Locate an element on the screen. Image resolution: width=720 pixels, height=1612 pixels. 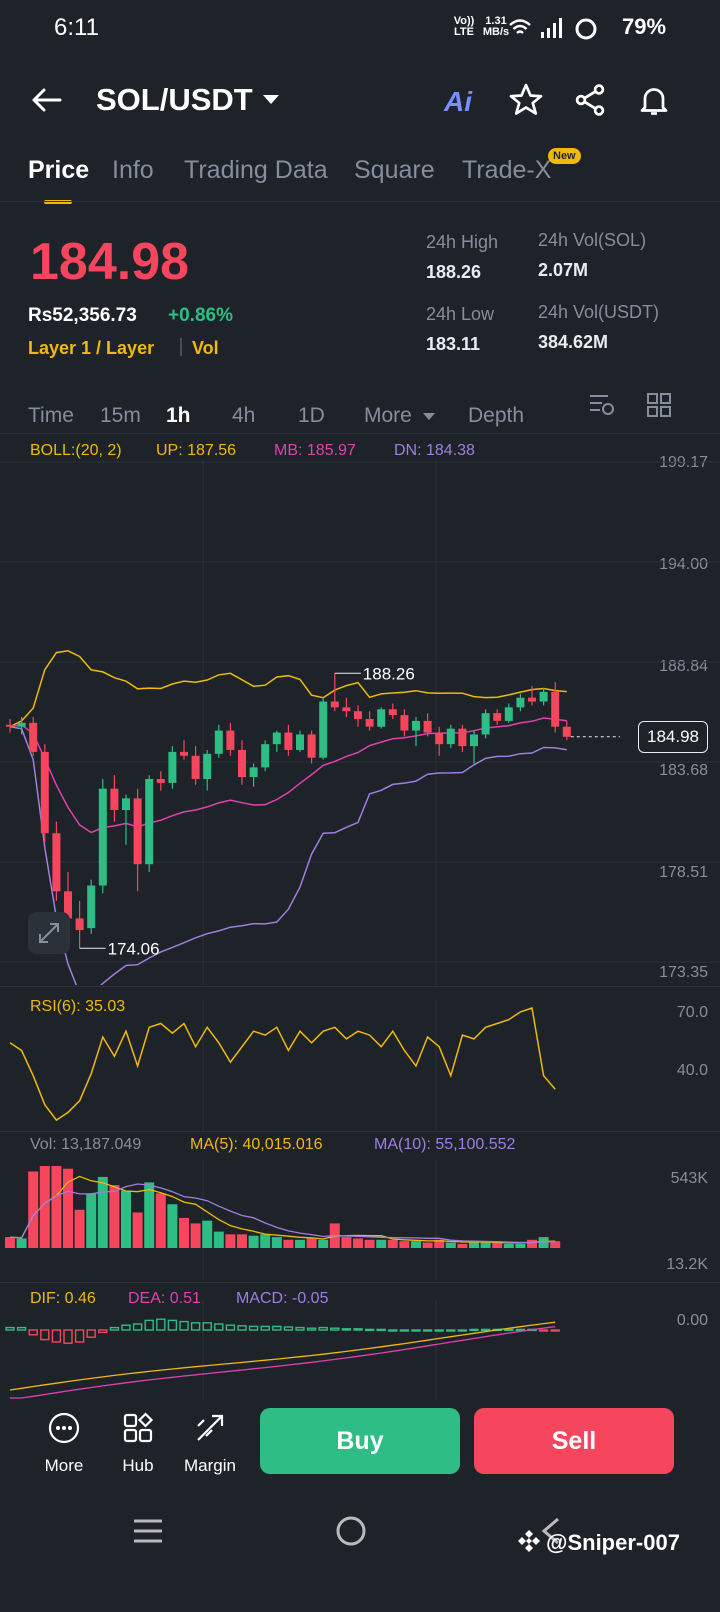
status-time: 6:11 is located at coordinates (76, 27).